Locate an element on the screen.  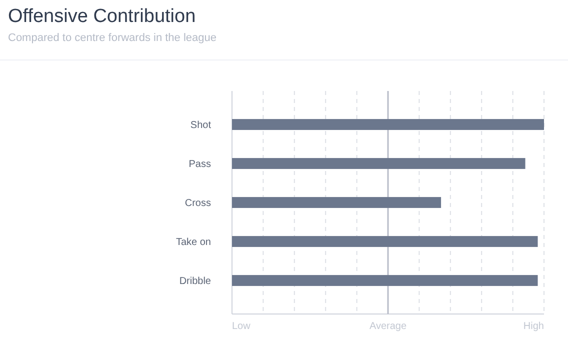
y-tick-label: Pass is located at coordinates (199, 164).